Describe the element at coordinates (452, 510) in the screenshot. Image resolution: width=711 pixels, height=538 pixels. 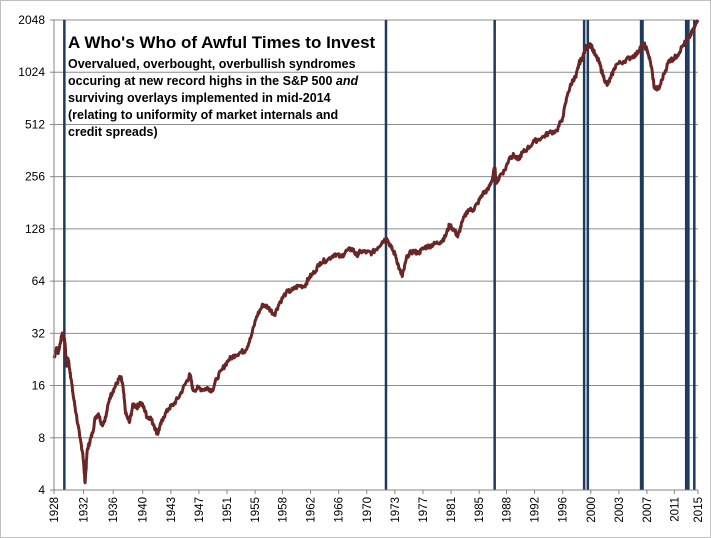
I see `x-tick-label: 1981` at that location.